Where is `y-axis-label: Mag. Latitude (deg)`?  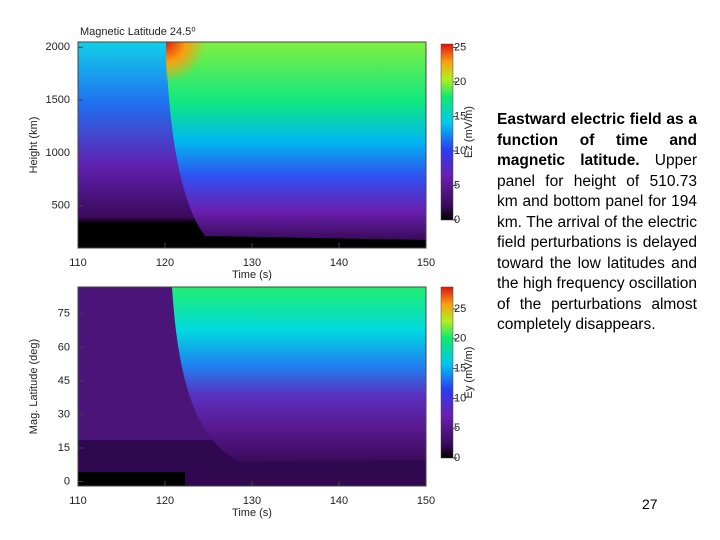 y-axis-label: Mag. Latitude (deg) is located at coordinates (34, 386).